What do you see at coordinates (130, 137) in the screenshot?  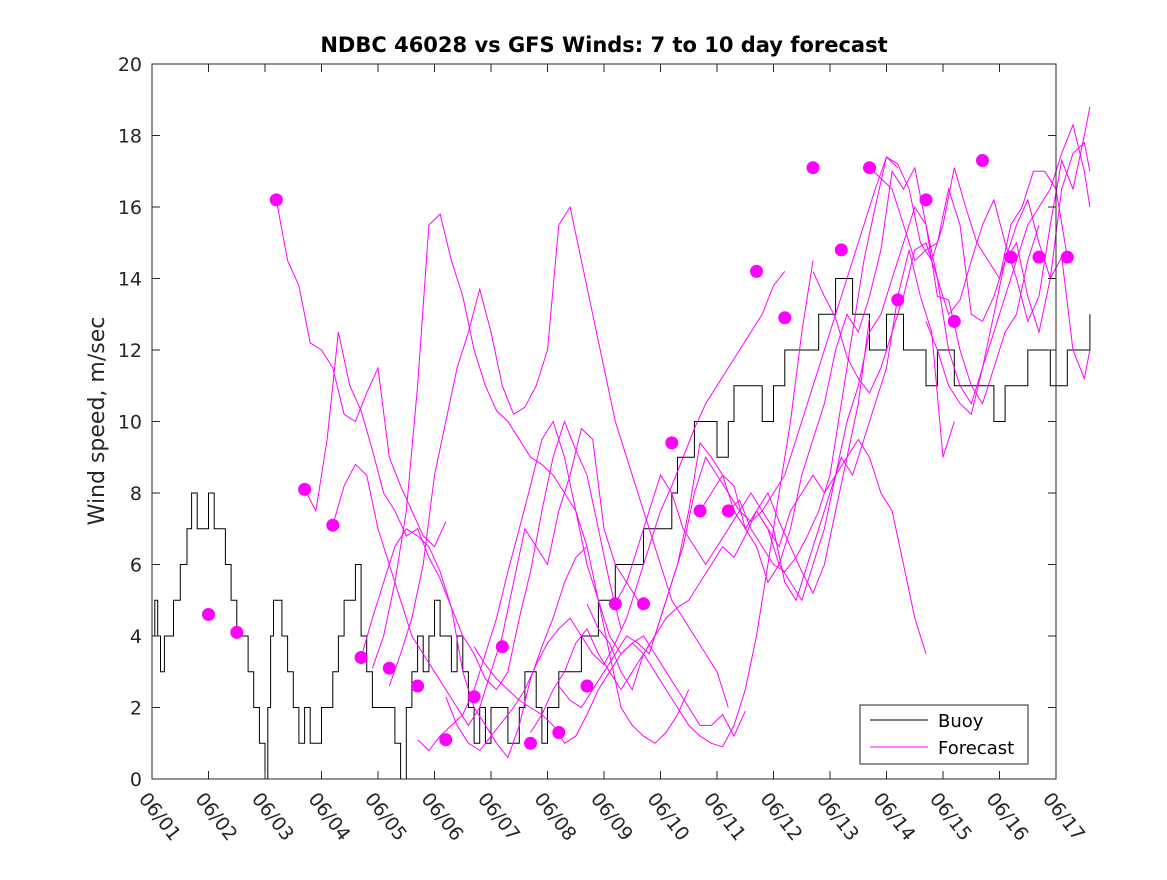 I see `y-tick-label: 18` at bounding box center [130, 137].